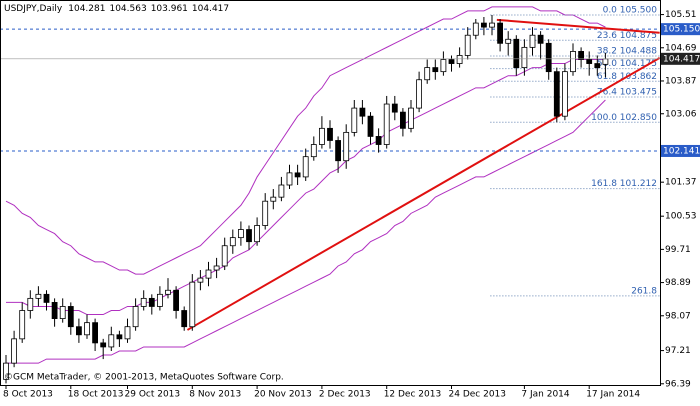 The width and height of the screenshot is (700, 406). Describe the element at coordinates (678, 384) in the screenshot. I see `y-tick-label: 96.39` at that location.